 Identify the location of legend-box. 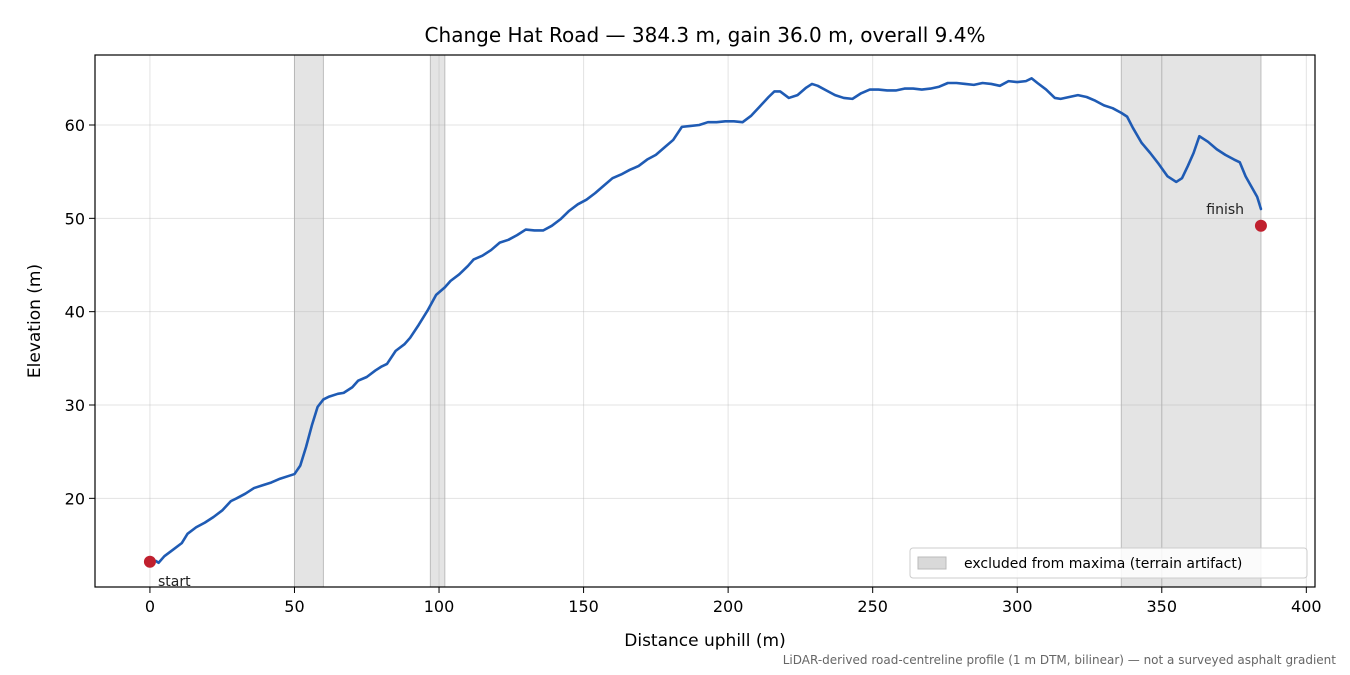
(1108, 563).